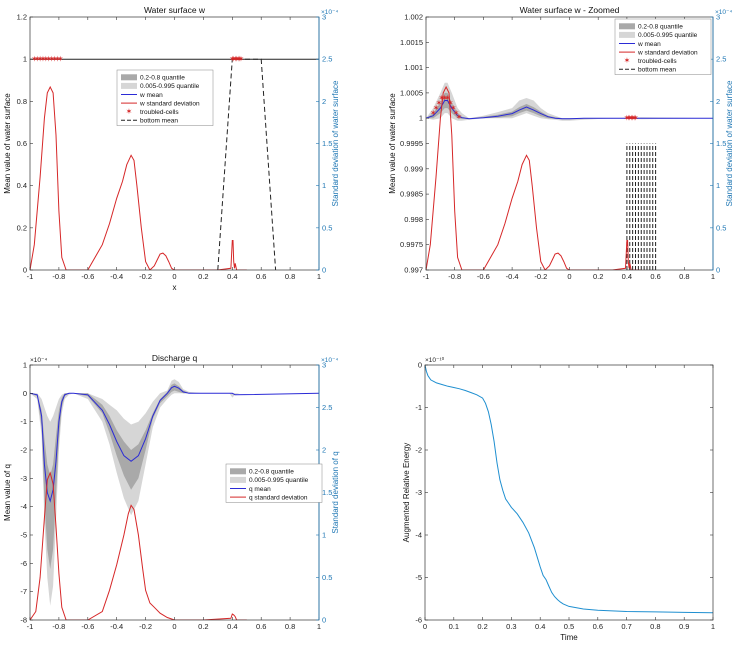 This screenshot has width=745, height=648. What do you see at coordinates (335, 492) in the screenshot?
I see `y-right-axis-label: Standard deviation of q` at bounding box center [335, 492].